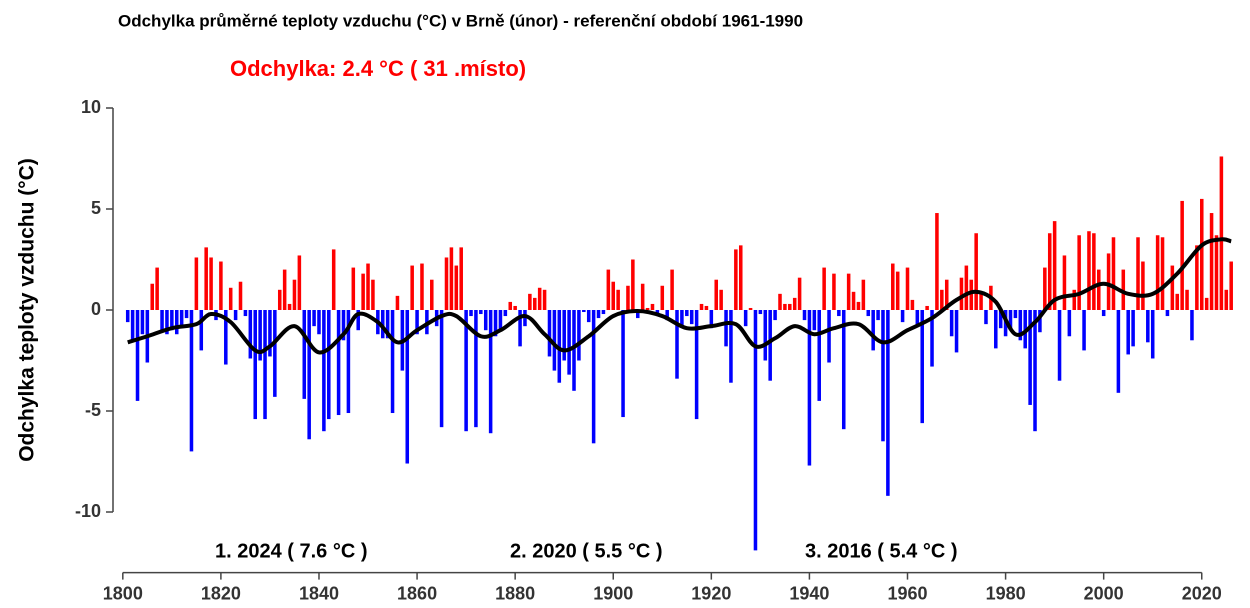 This screenshot has height=608, width=1250. What do you see at coordinates (123, 593) in the screenshot?
I see `x-tick-label: 1800` at bounding box center [123, 593].